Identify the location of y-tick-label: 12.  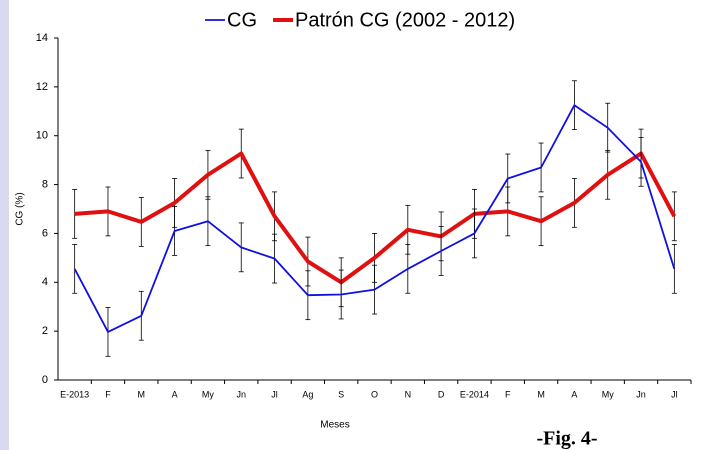
(42, 87).